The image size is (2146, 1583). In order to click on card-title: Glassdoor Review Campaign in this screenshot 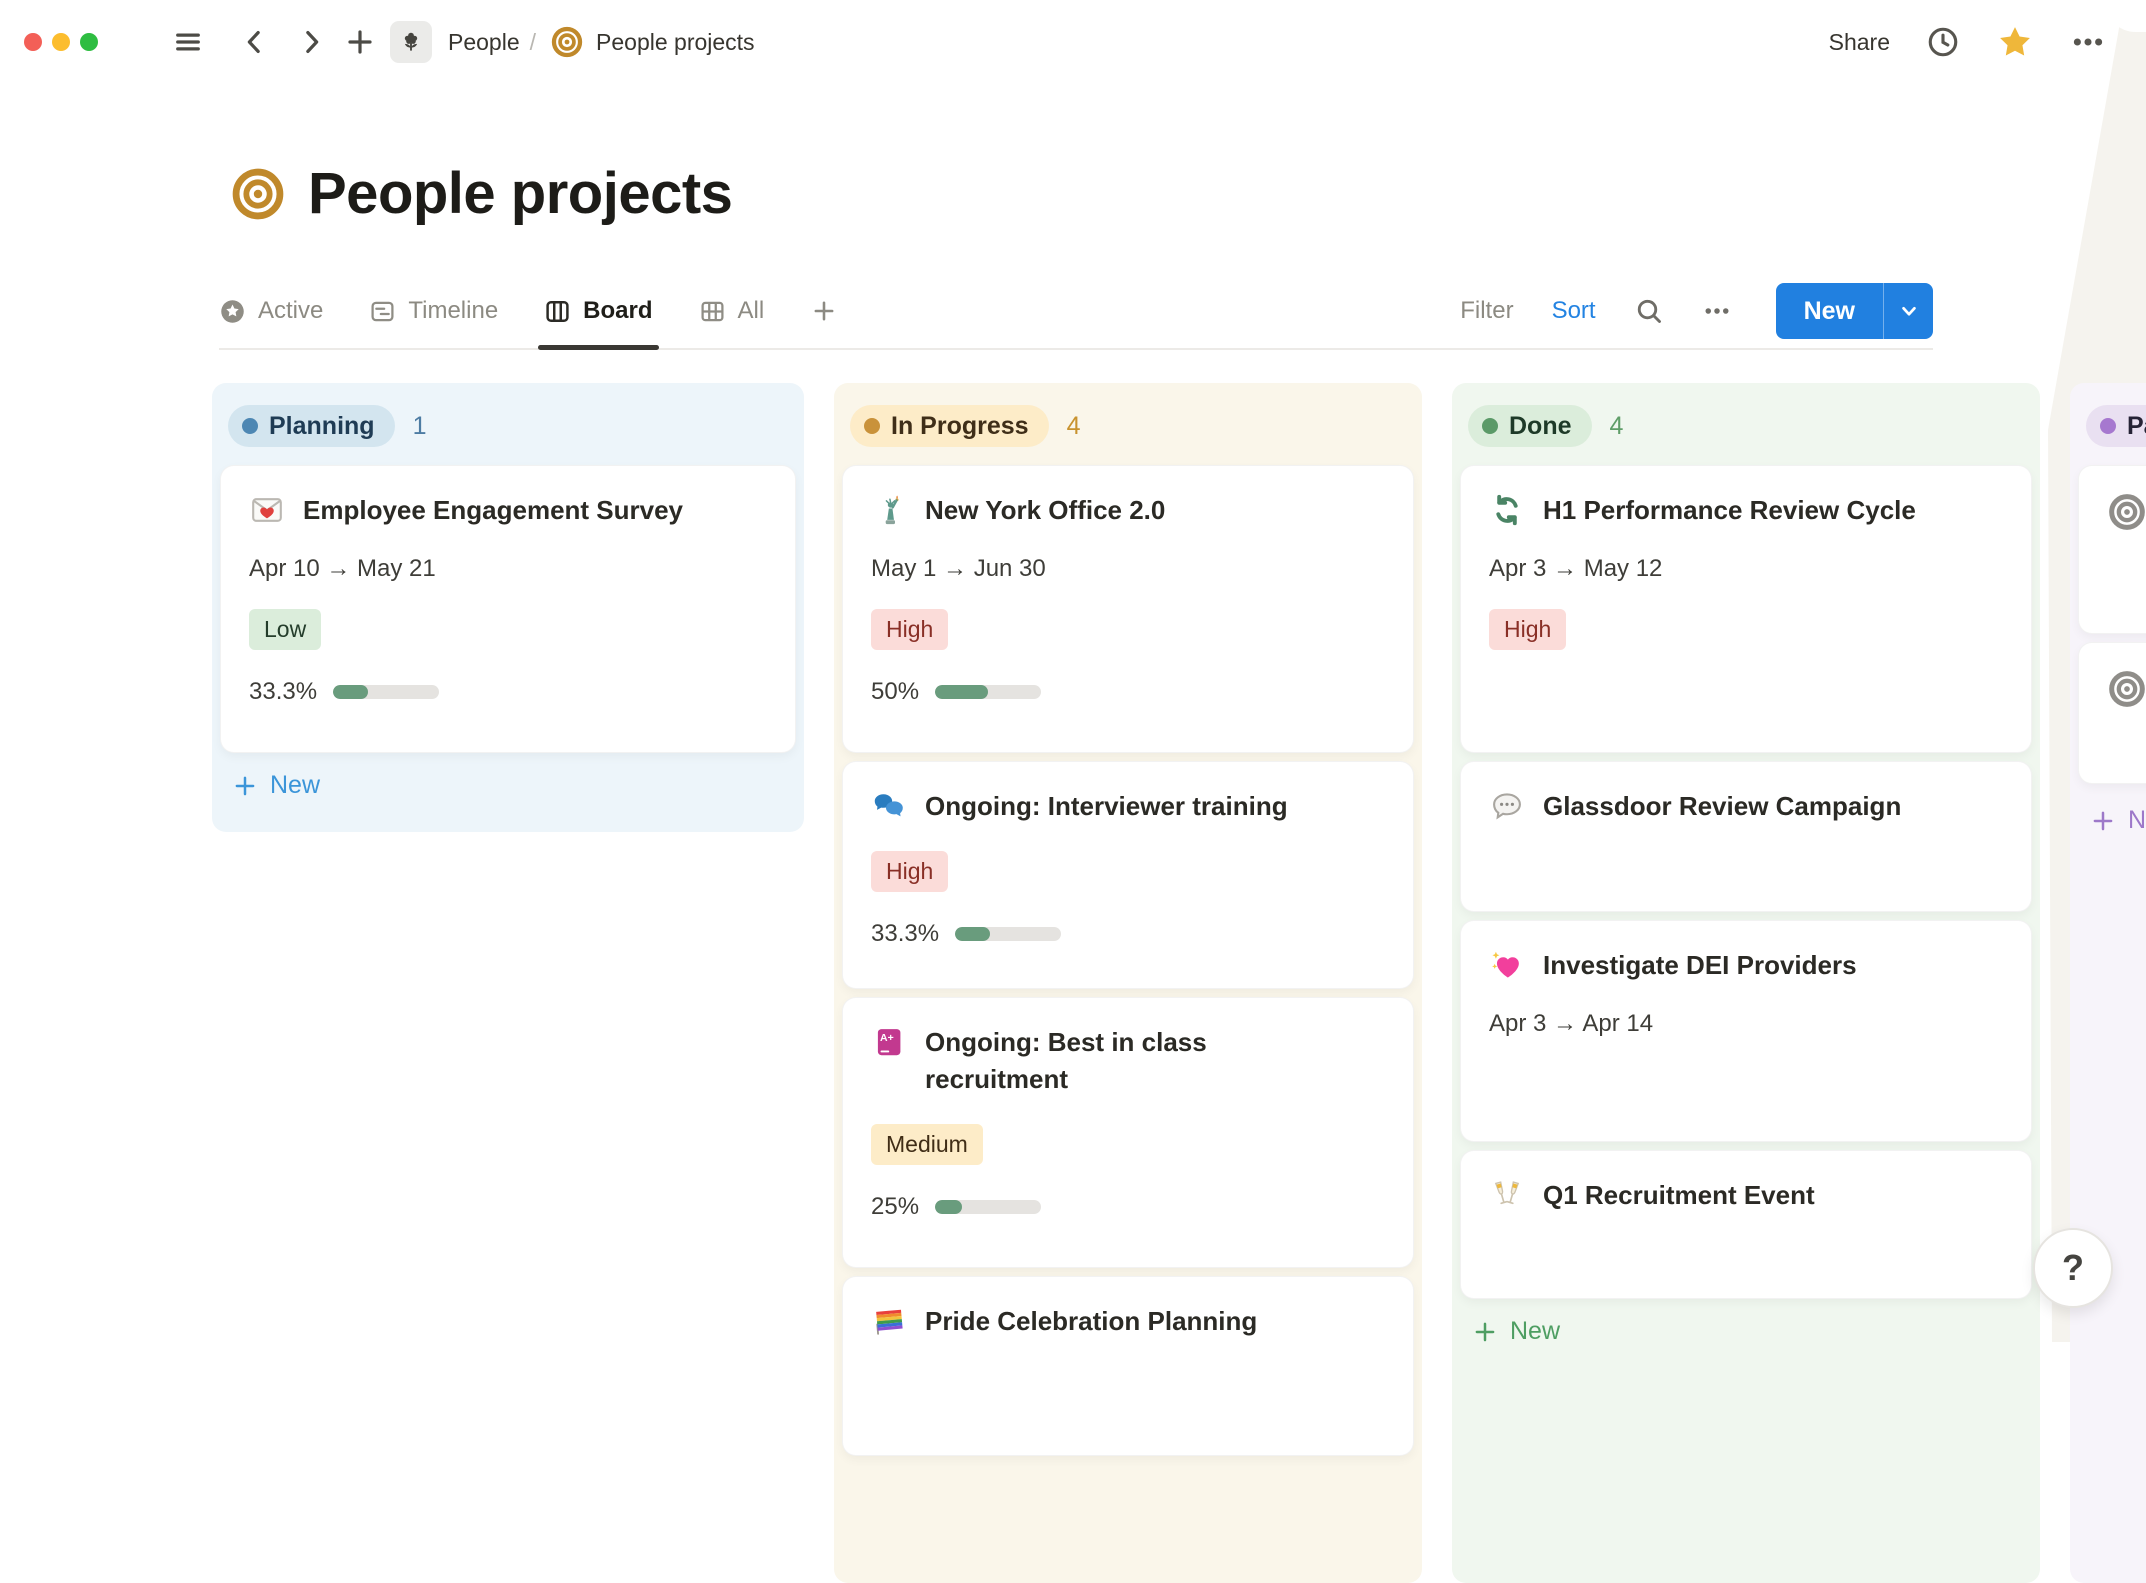, I will do `click(1722, 806)`.